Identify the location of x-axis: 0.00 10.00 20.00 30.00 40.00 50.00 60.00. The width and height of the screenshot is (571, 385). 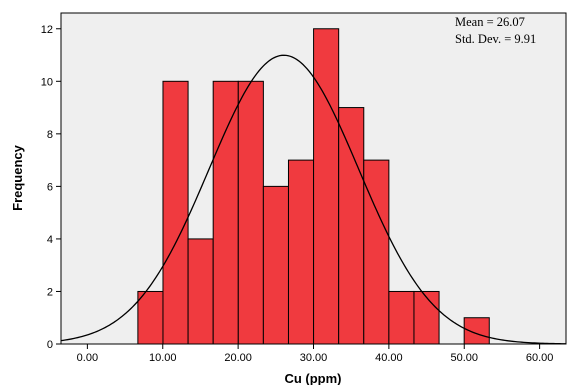
(315, 354).